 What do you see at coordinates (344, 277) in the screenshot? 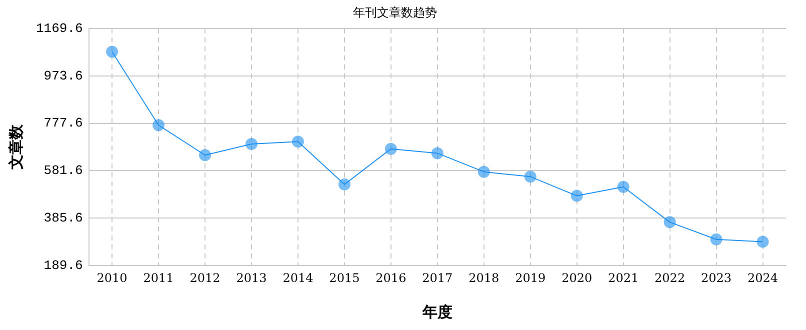
I see `x-tick-label: 2015` at bounding box center [344, 277].